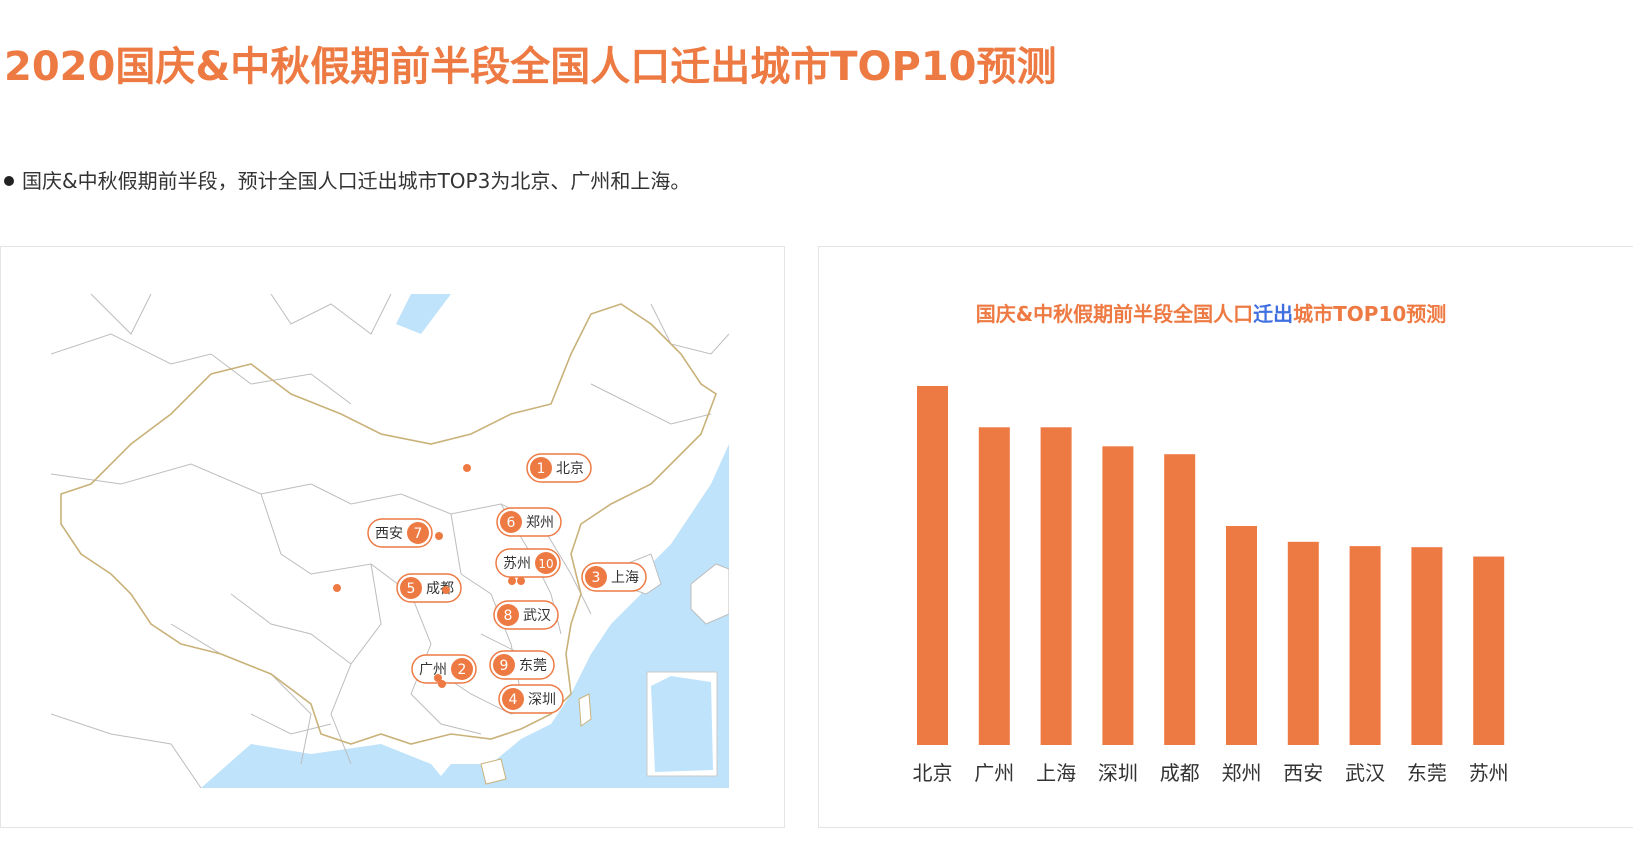 The height and width of the screenshot is (865, 1633). I want to click on city-marker-苏州: 10 苏州, so click(528, 566).